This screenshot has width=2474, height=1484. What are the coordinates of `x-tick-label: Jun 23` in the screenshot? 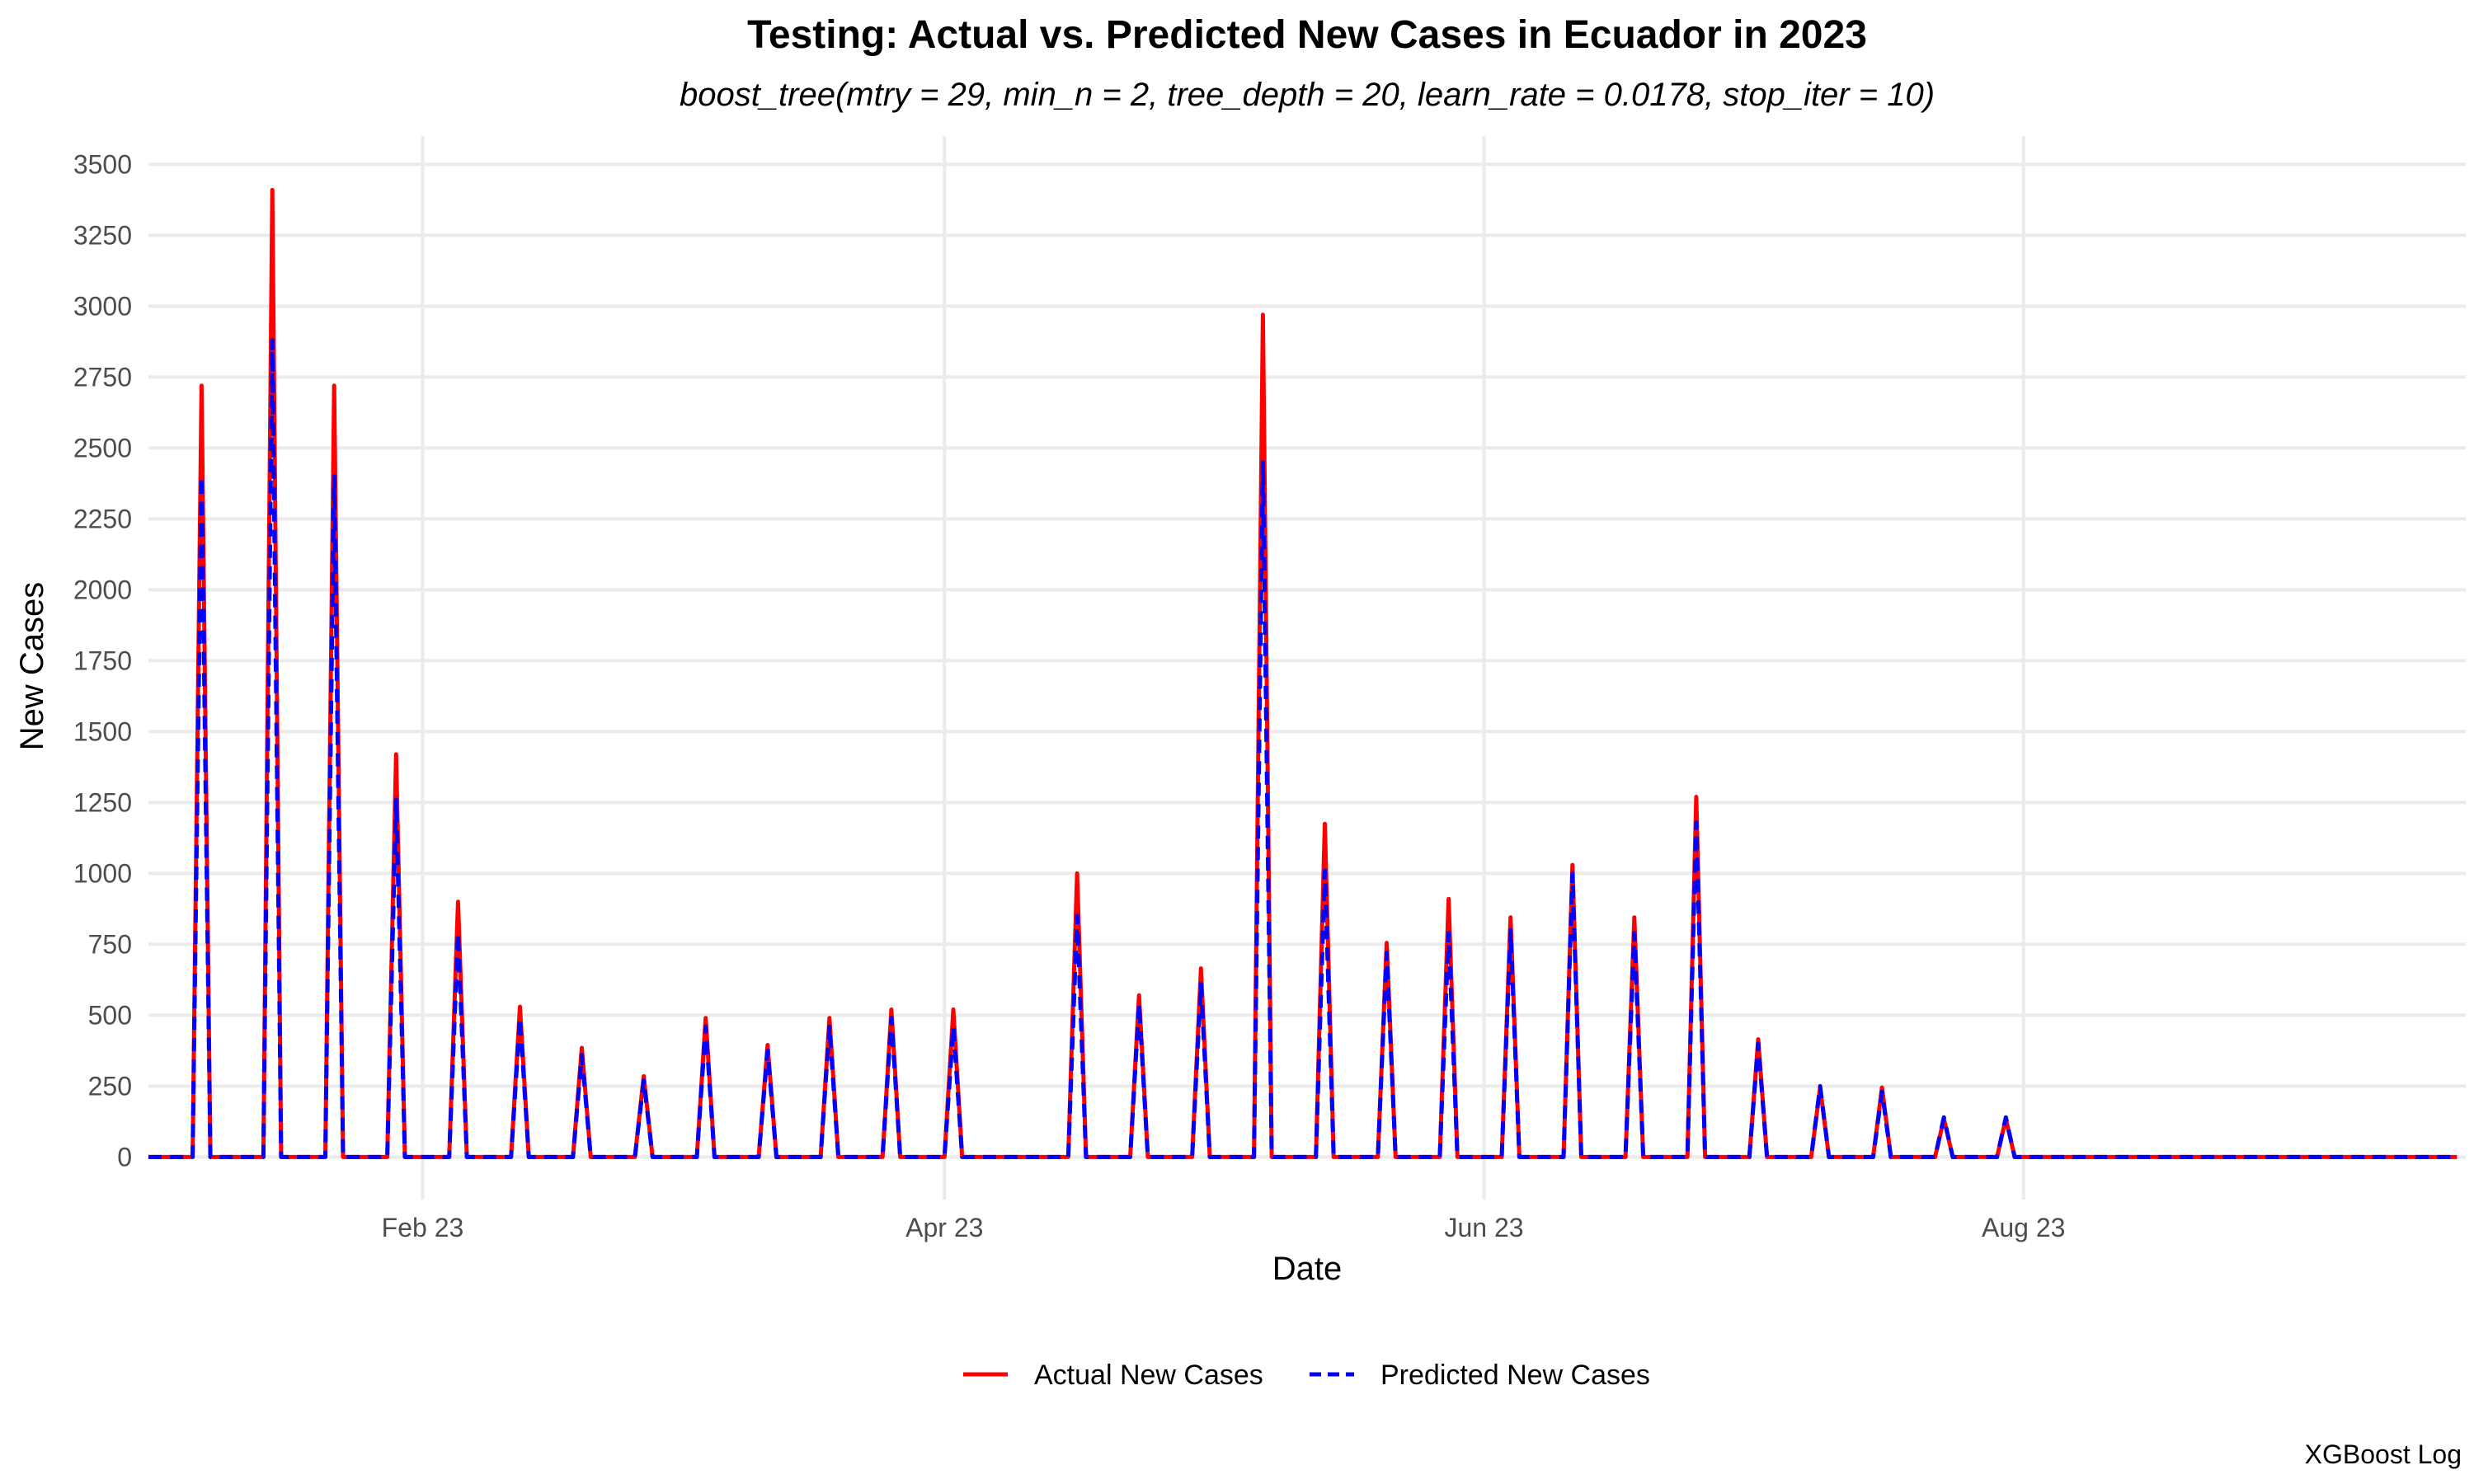 It's located at (1483, 1227).